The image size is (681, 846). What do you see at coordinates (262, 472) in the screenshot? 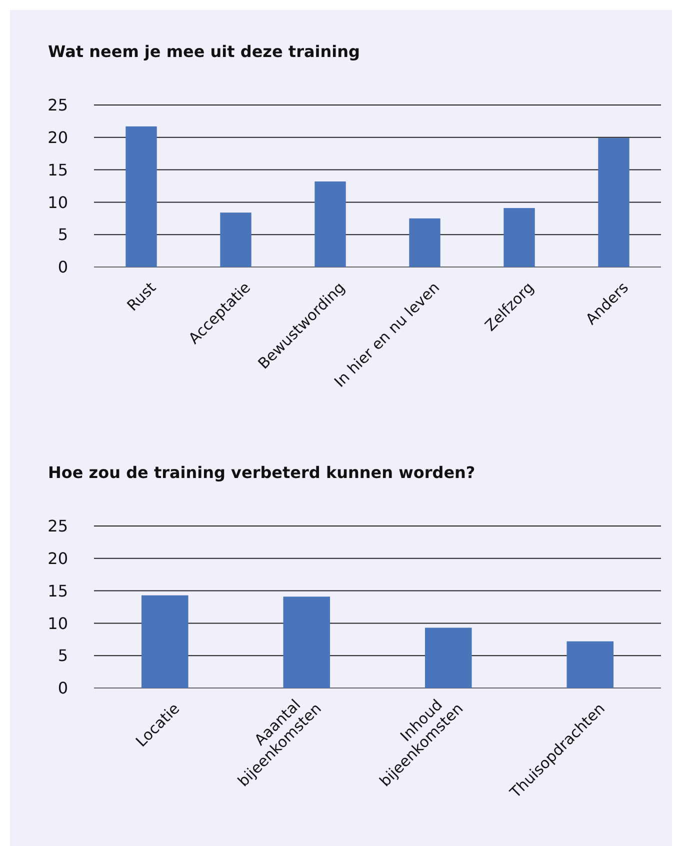
I see `chart-title: Hoe zou de training verbeterd kunnen worden?` at bounding box center [262, 472].